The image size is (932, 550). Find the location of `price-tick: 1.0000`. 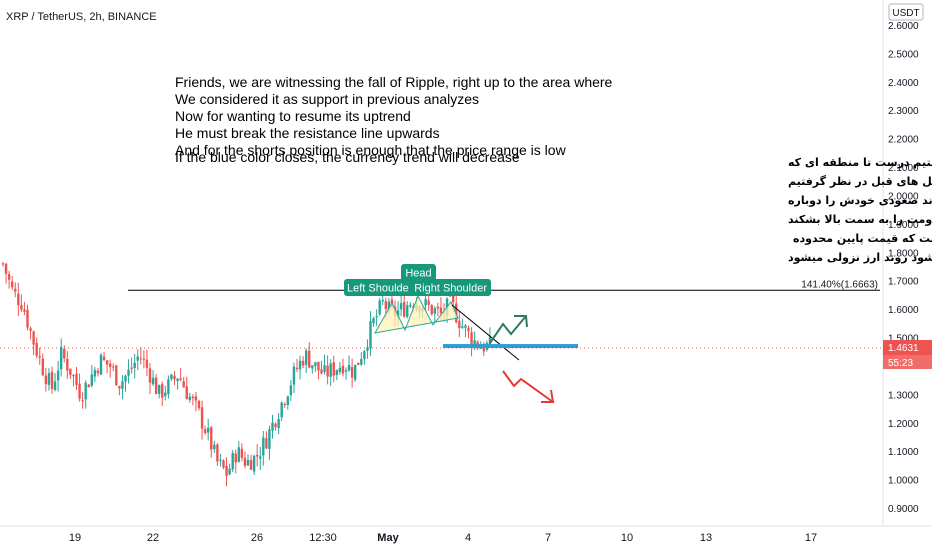

price-tick: 1.0000 is located at coordinates (903, 481).